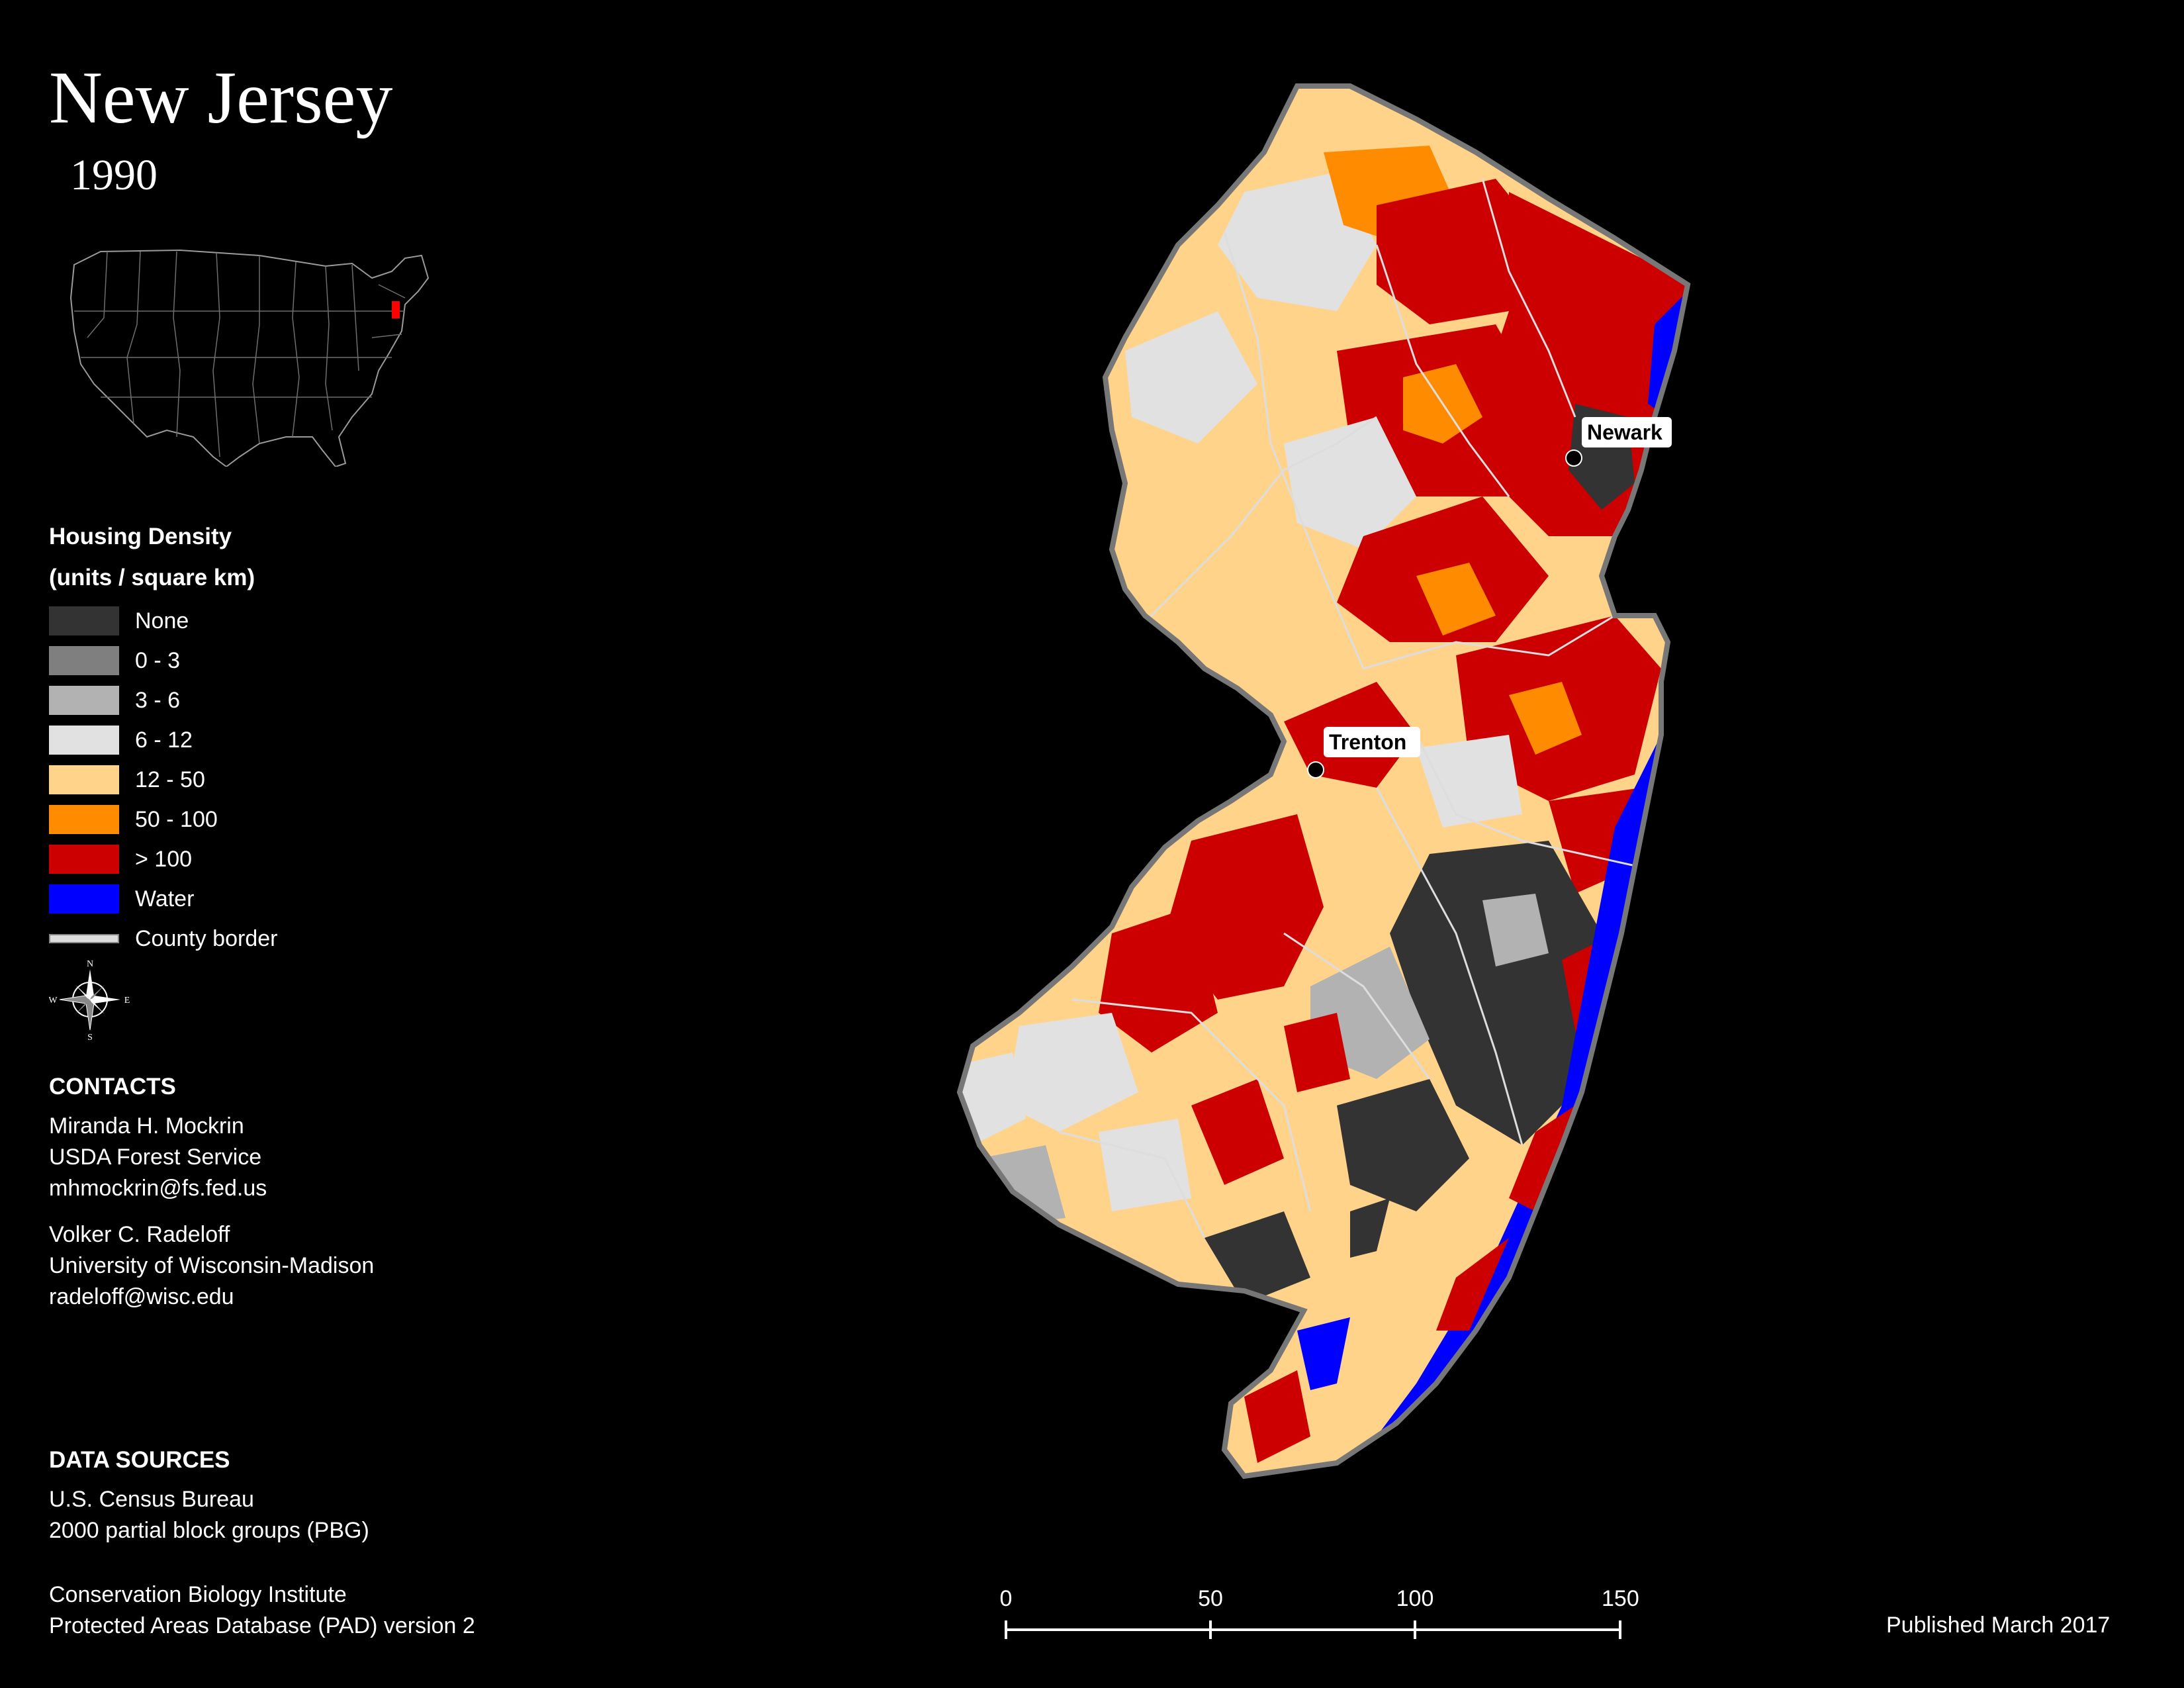 This screenshot has height=1688, width=2184. Describe the element at coordinates (152, 577) in the screenshot. I see `legend-title-line2: (units / square km)` at that location.